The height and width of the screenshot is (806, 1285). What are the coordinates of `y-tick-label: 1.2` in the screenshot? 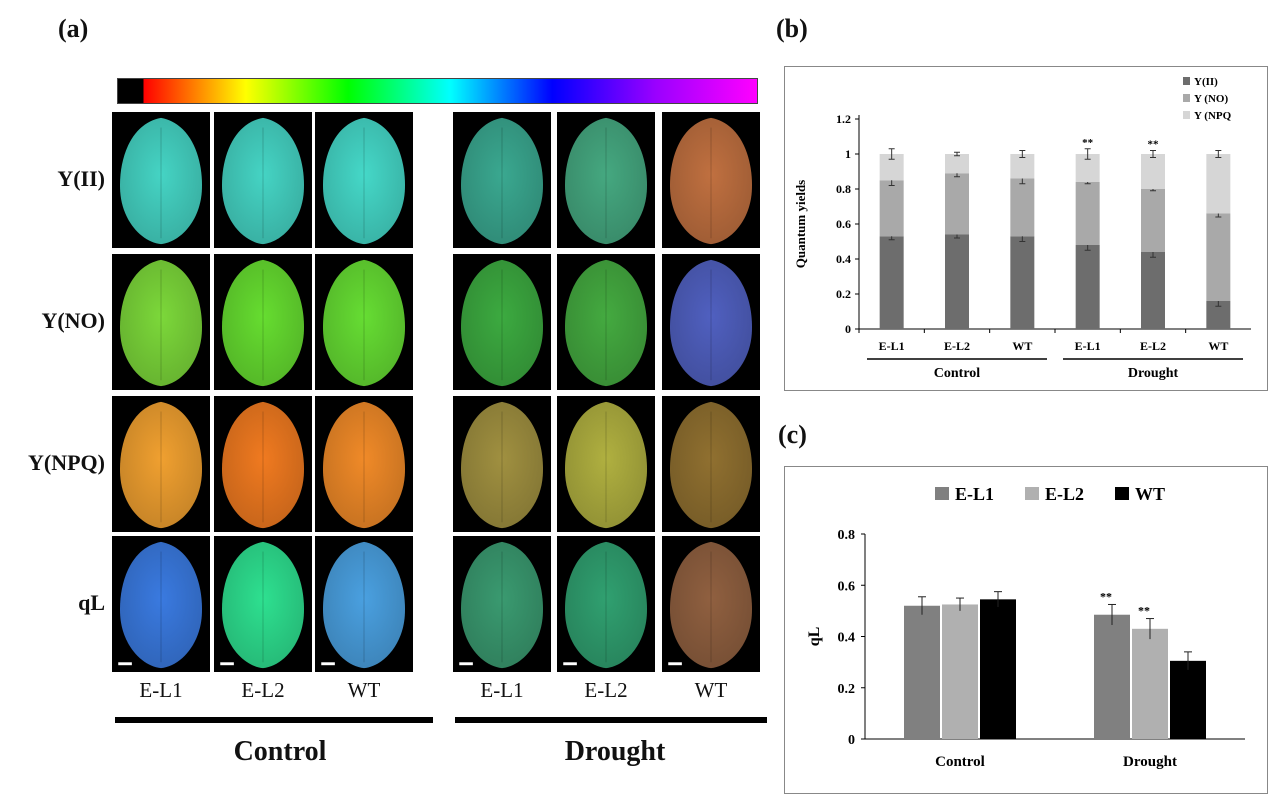 It's located at (843, 119).